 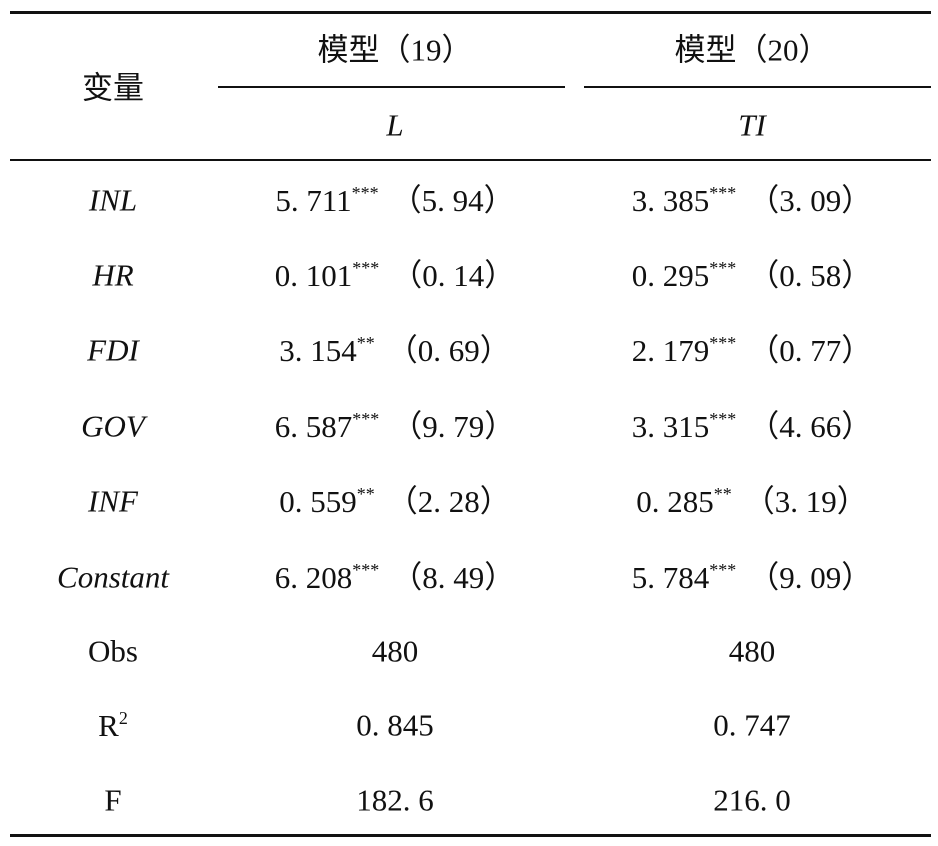 I want to click on label-text: FDI, so click(x=113, y=350).